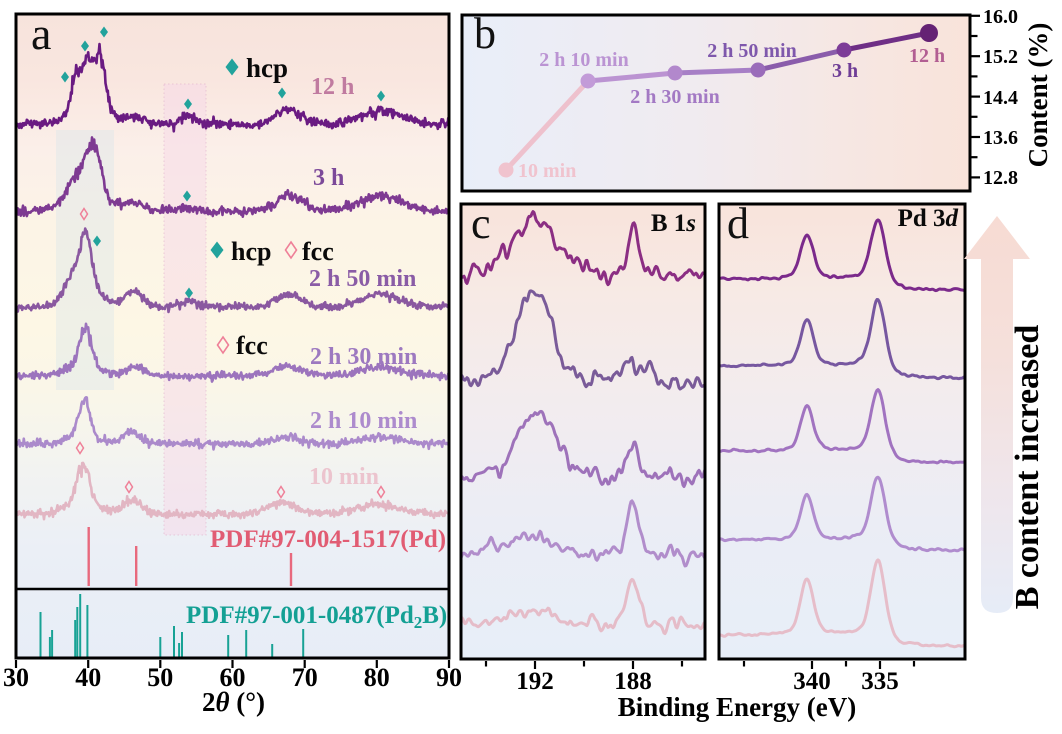  What do you see at coordinates (673, 223) in the screenshot?
I see `svg-text: B 1s` at bounding box center [673, 223].